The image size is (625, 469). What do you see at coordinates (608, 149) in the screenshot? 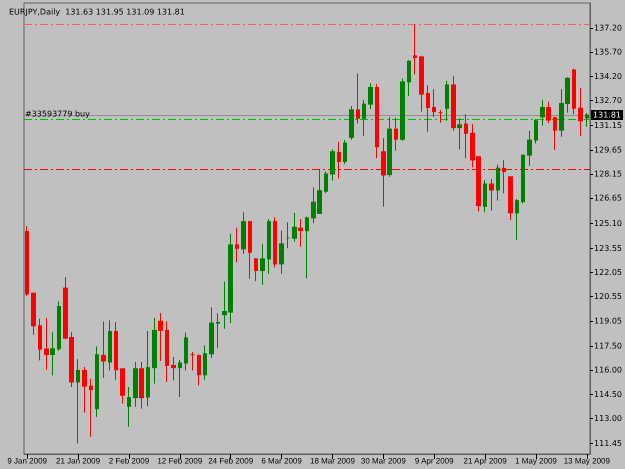
I see `y-tick-label: 129.65` at bounding box center [608, 149].